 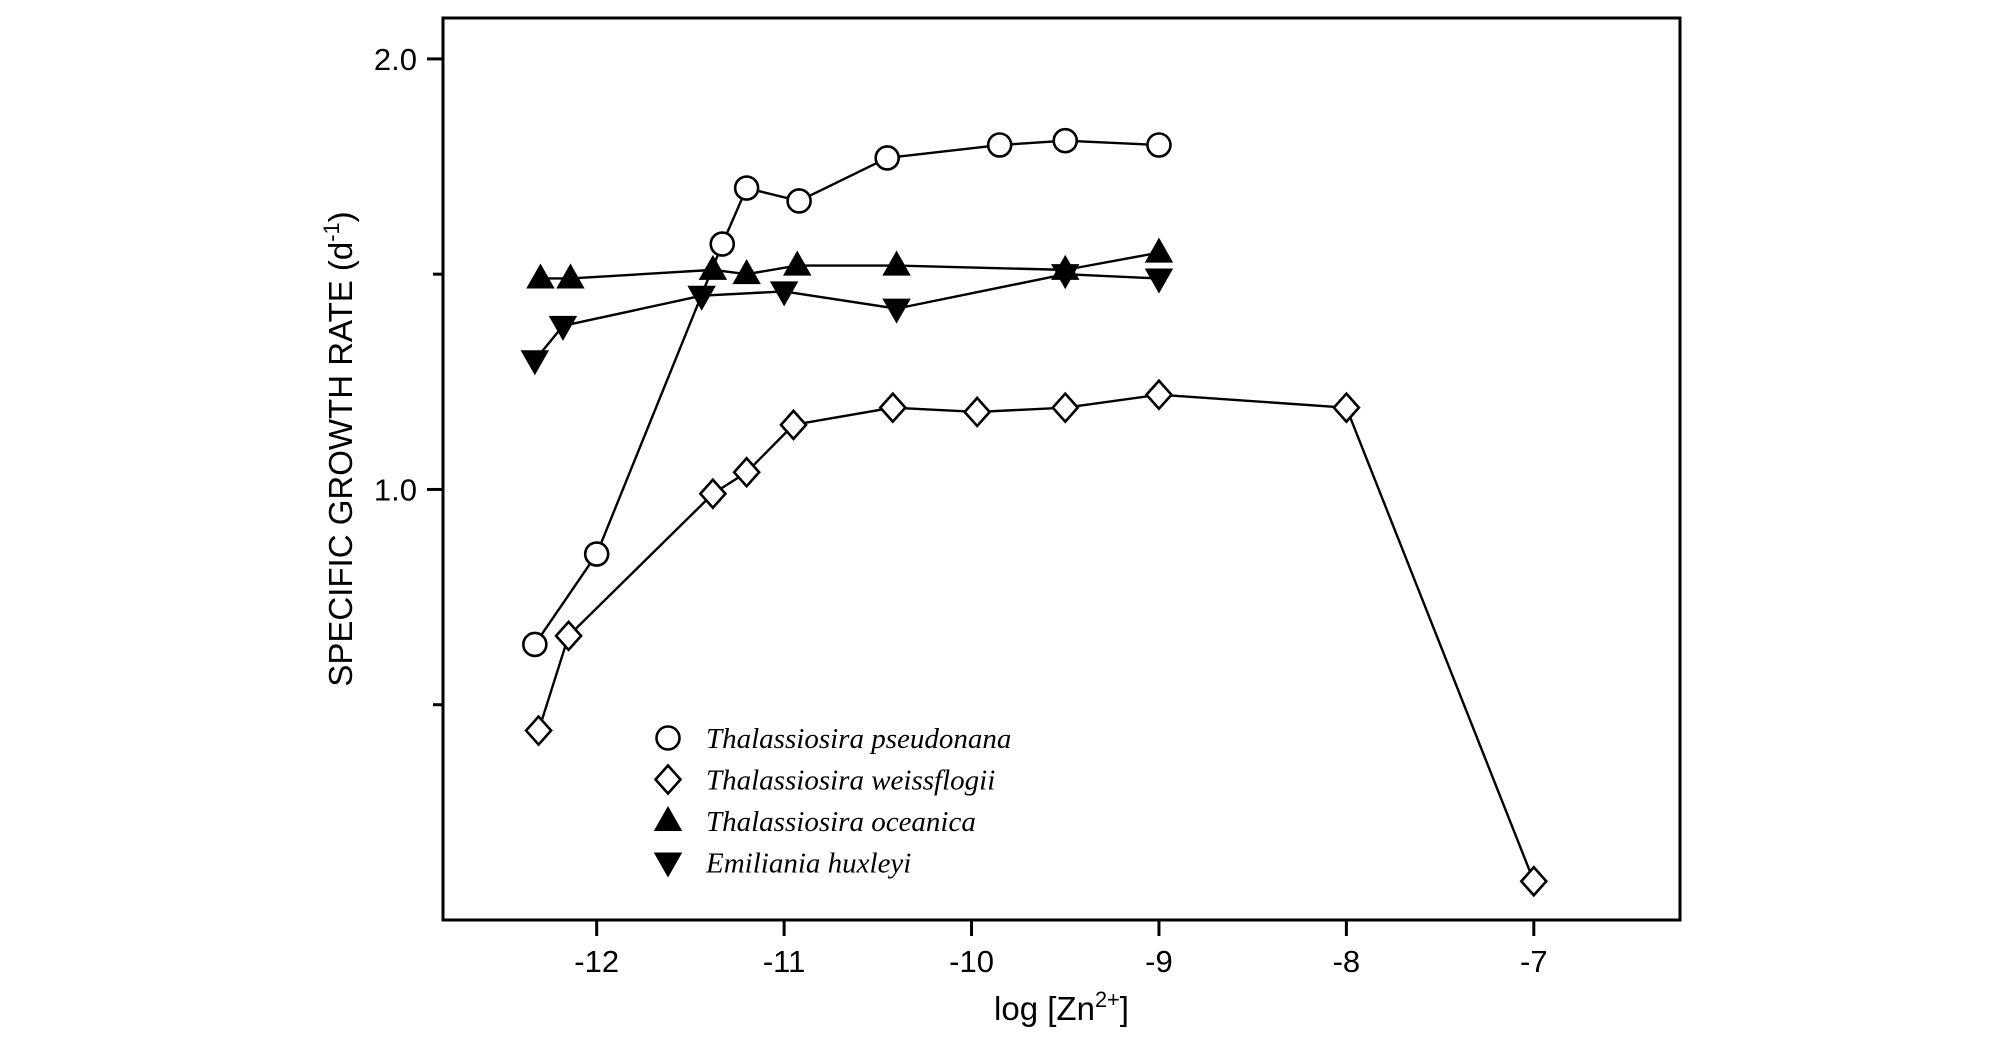 I want to click on y-tick-label: 1.0, so click(x=395, y=489).